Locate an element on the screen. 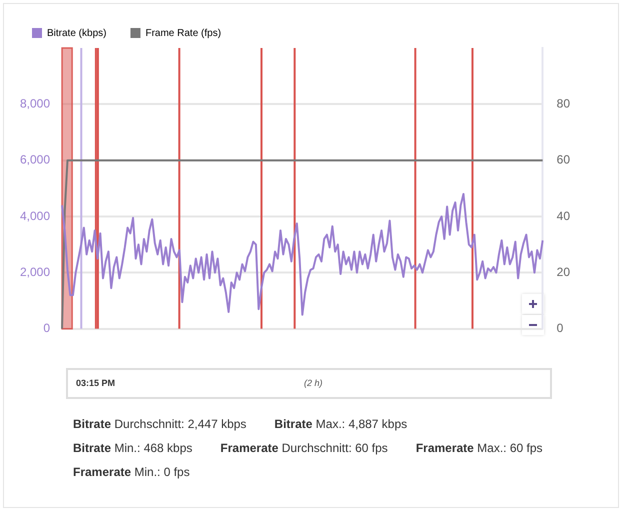 The height and width of the screenshot is (514, 624). y-tick-label: 0 is located at coordinates (46, 328).